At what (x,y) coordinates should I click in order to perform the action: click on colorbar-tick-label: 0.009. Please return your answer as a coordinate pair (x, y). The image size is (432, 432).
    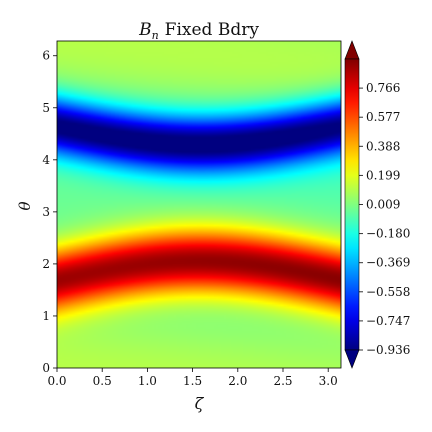
    Looking at the image, I should click on (383, 205).